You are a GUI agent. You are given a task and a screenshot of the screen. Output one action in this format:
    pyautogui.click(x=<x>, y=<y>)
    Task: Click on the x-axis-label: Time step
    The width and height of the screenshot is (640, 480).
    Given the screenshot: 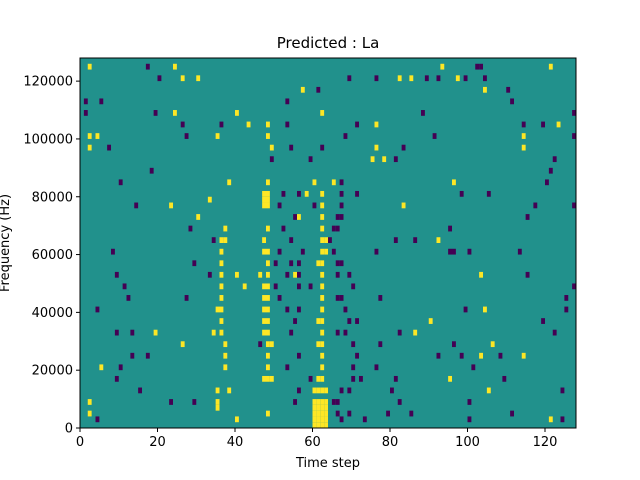 What is the action you would take?
    pyautogui.click(x=327, y=463)
    